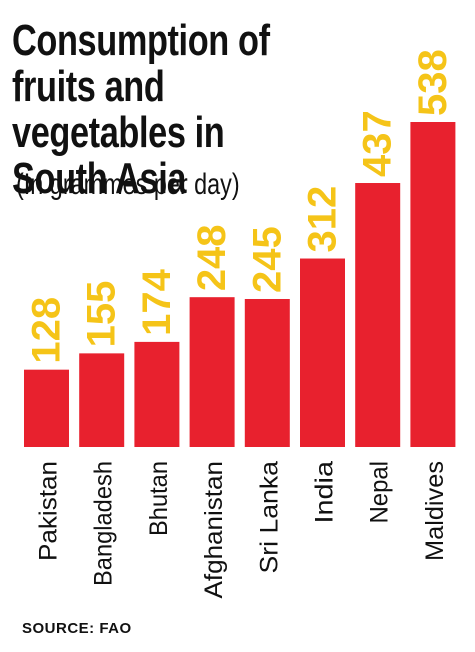 The height and width of the screenshot is (652, 475). What do you see at coordinates (47, 330) in the screenshot?
I see `value-label: 128` at bounding box center [47, 330].